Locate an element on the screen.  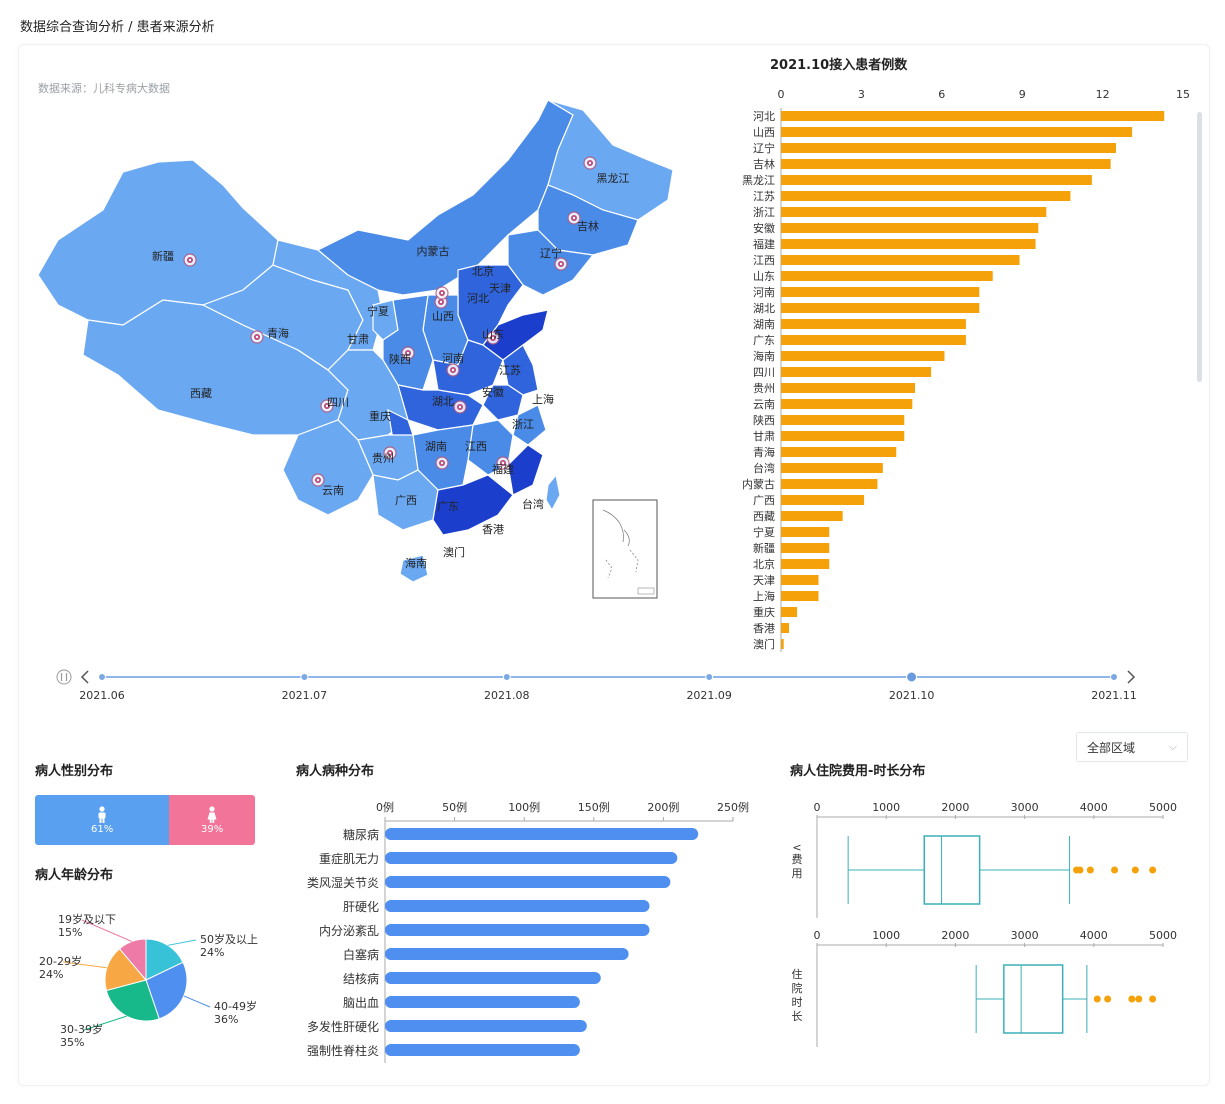
next-icon is located at coordinates (1131, 677).